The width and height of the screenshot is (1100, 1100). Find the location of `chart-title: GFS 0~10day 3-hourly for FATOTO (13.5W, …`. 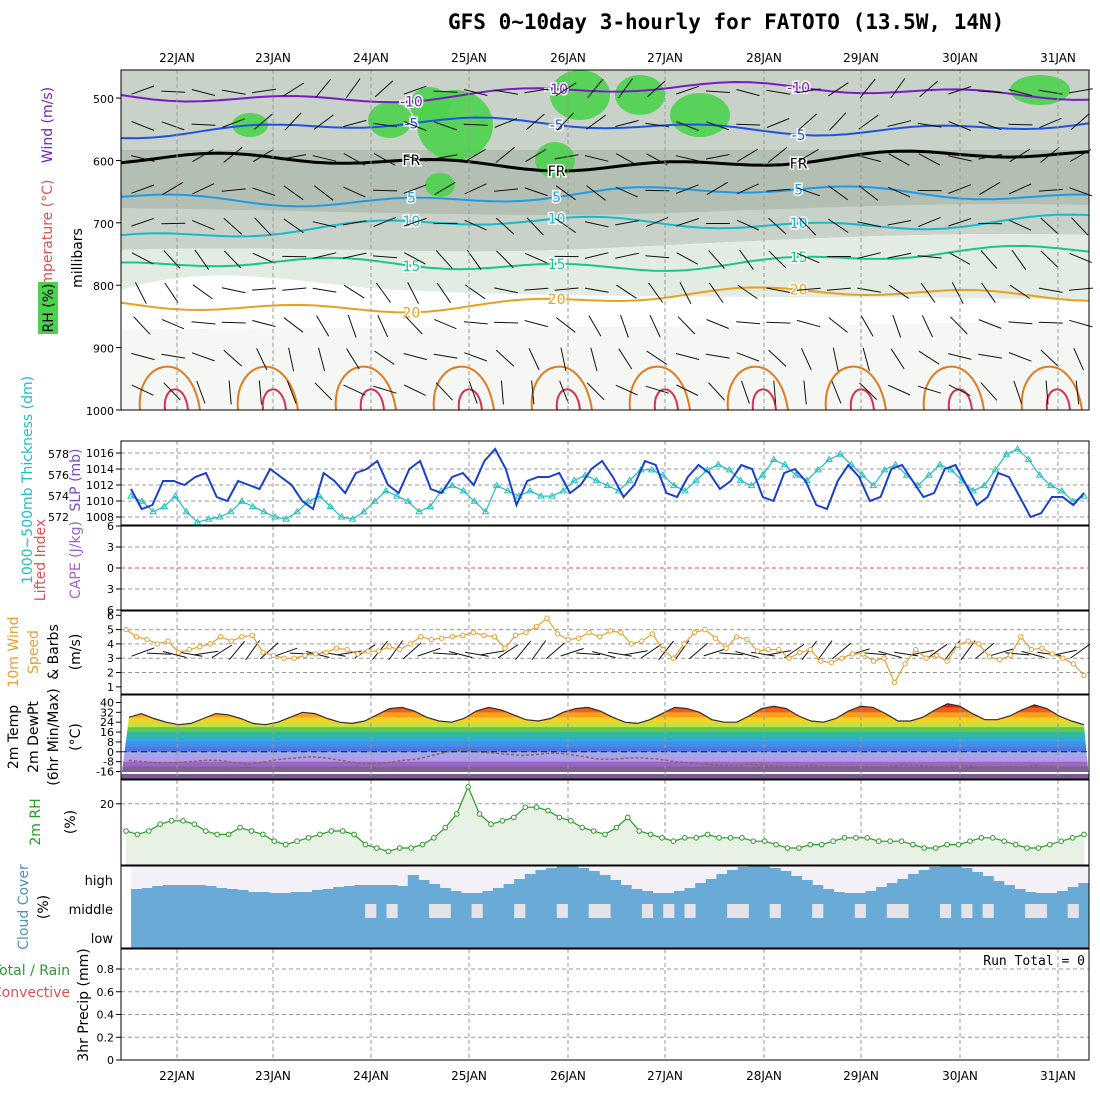

chart-title: GFS 0~10day 3-hourly for FATOTO (13.5W, … is located at coordinates (726, 22).